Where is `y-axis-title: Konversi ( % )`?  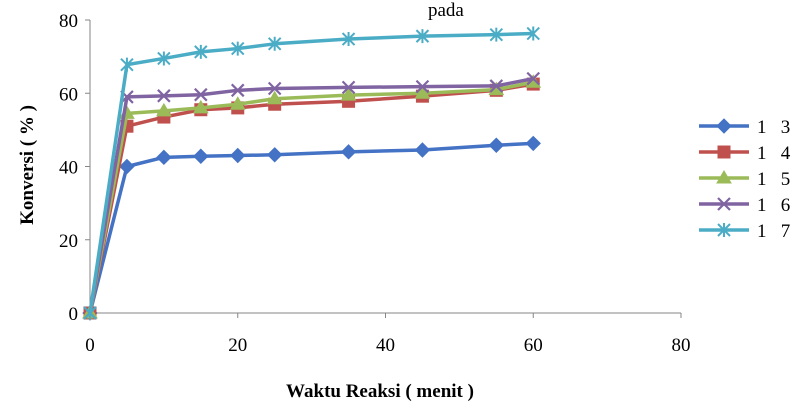
y-axis-title: Konversi ( % ) is located at coordinates (27, 165).